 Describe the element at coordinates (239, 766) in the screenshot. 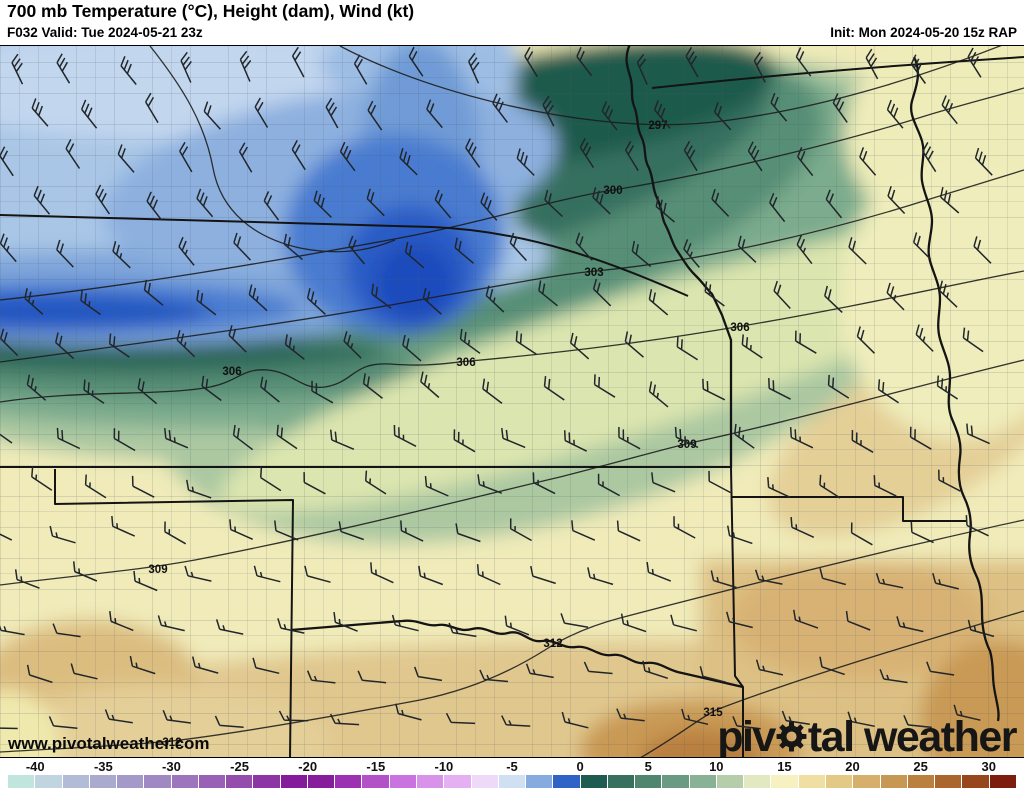

I see `colorbar-tick: -25` at that location.